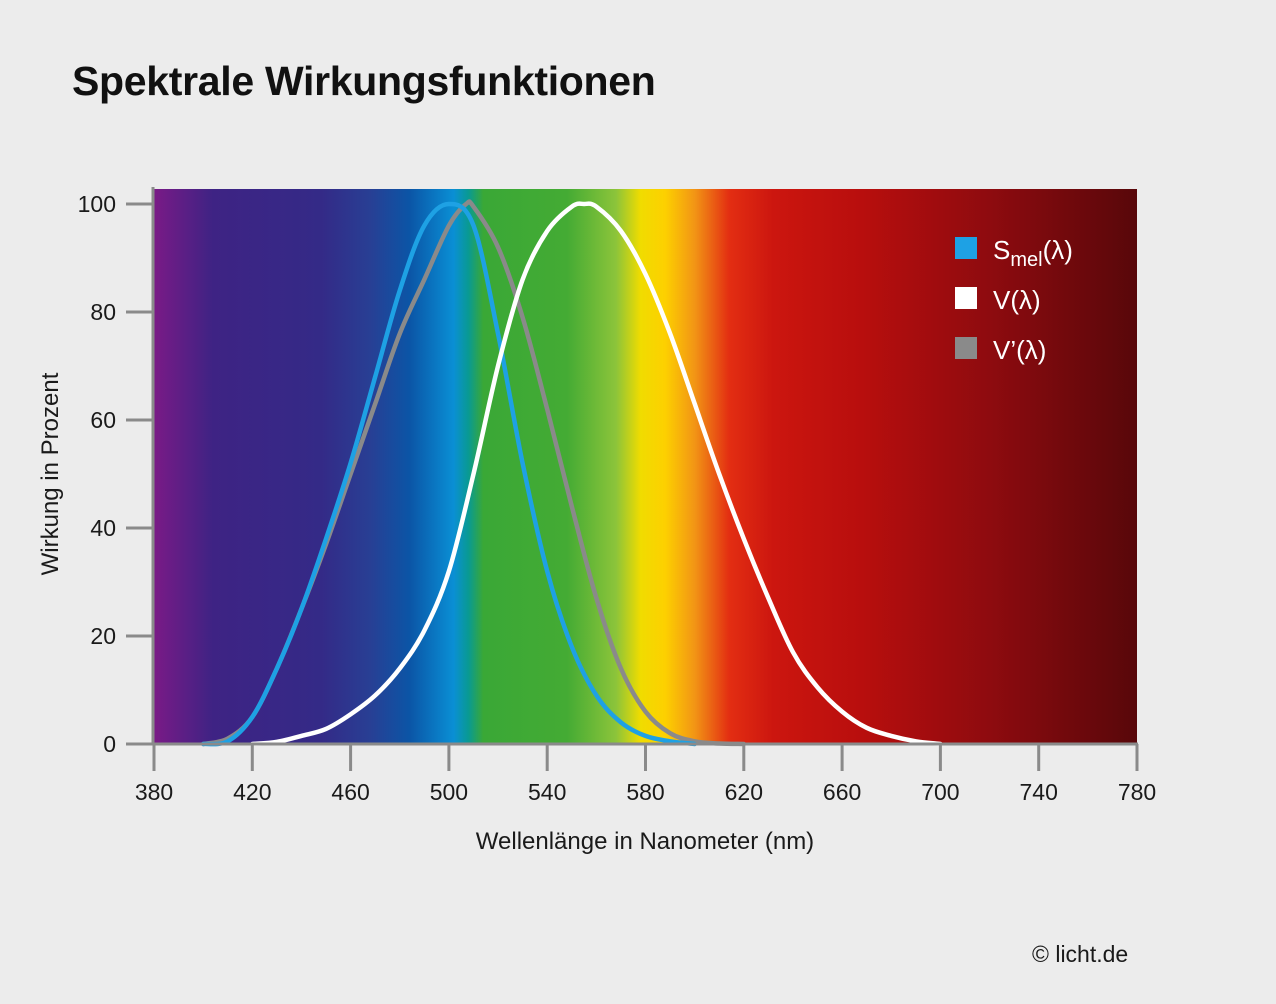 This screenshot has width=1276, height=1004. I want to click on legend-item-smel: Smel(λ), so click(1014, 253).